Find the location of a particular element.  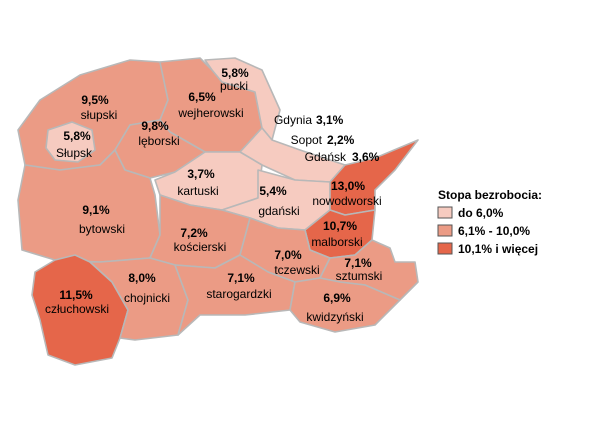

label-kwidzynski-name: kwidzyński is located at coordinates (334, 317).